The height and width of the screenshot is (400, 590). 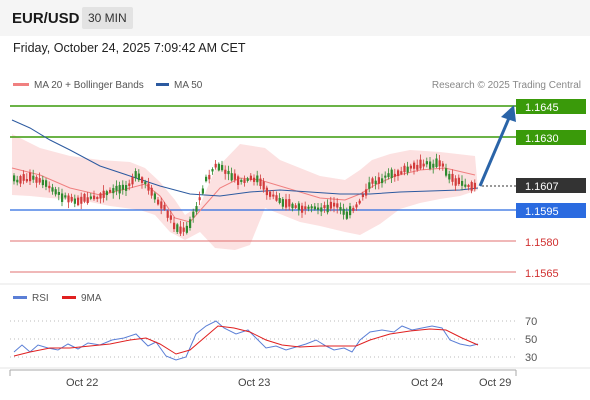 What do you see at coordinates (188, 85) in the screenshot?
I see `legend-ma50-label: MA 50` at bounding box center [188, 85].